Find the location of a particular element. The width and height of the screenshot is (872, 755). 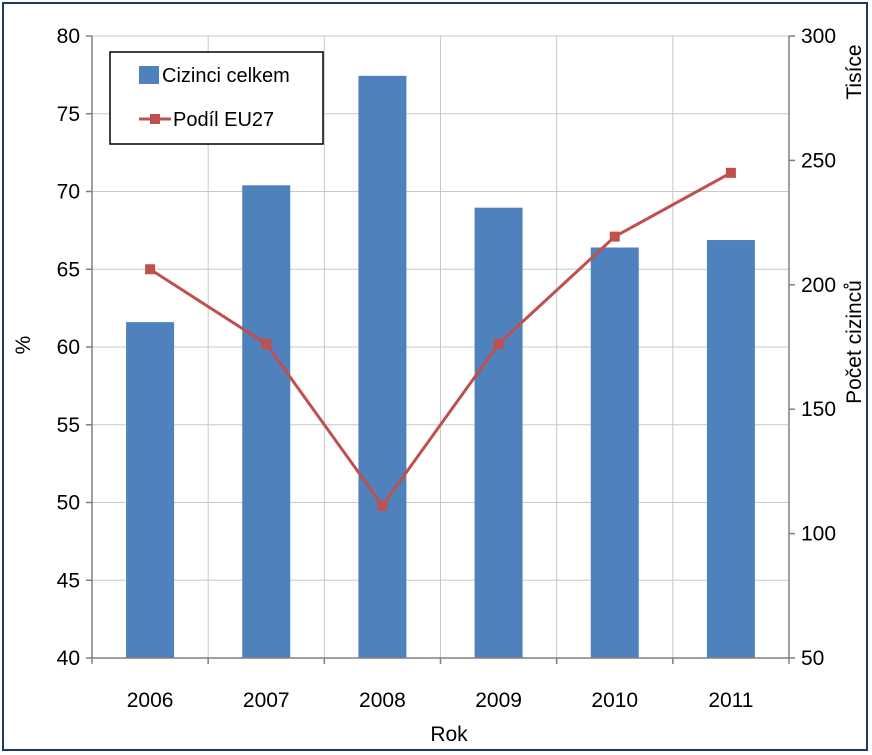

x-tick-label: 2011 is located at coordinates (730, 700).